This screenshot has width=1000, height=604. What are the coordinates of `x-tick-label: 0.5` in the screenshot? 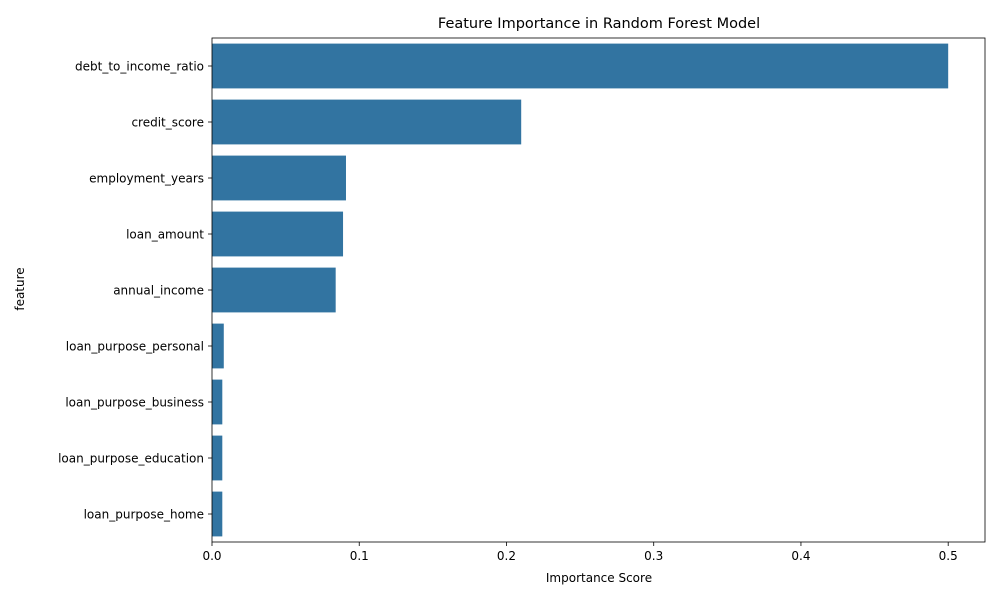 It's located at (948, 556).